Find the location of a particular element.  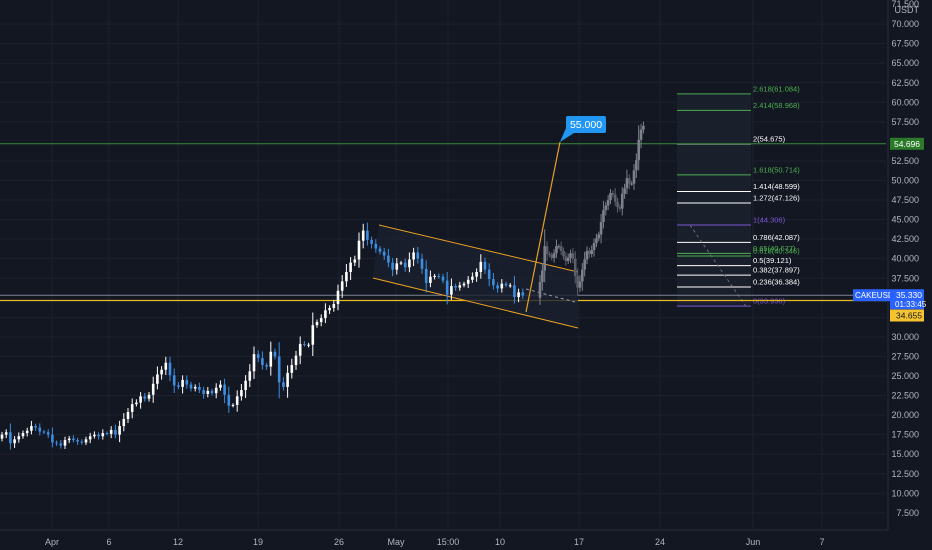

fib-level-label: 2(54.675) is located at coordinates (769, 138).